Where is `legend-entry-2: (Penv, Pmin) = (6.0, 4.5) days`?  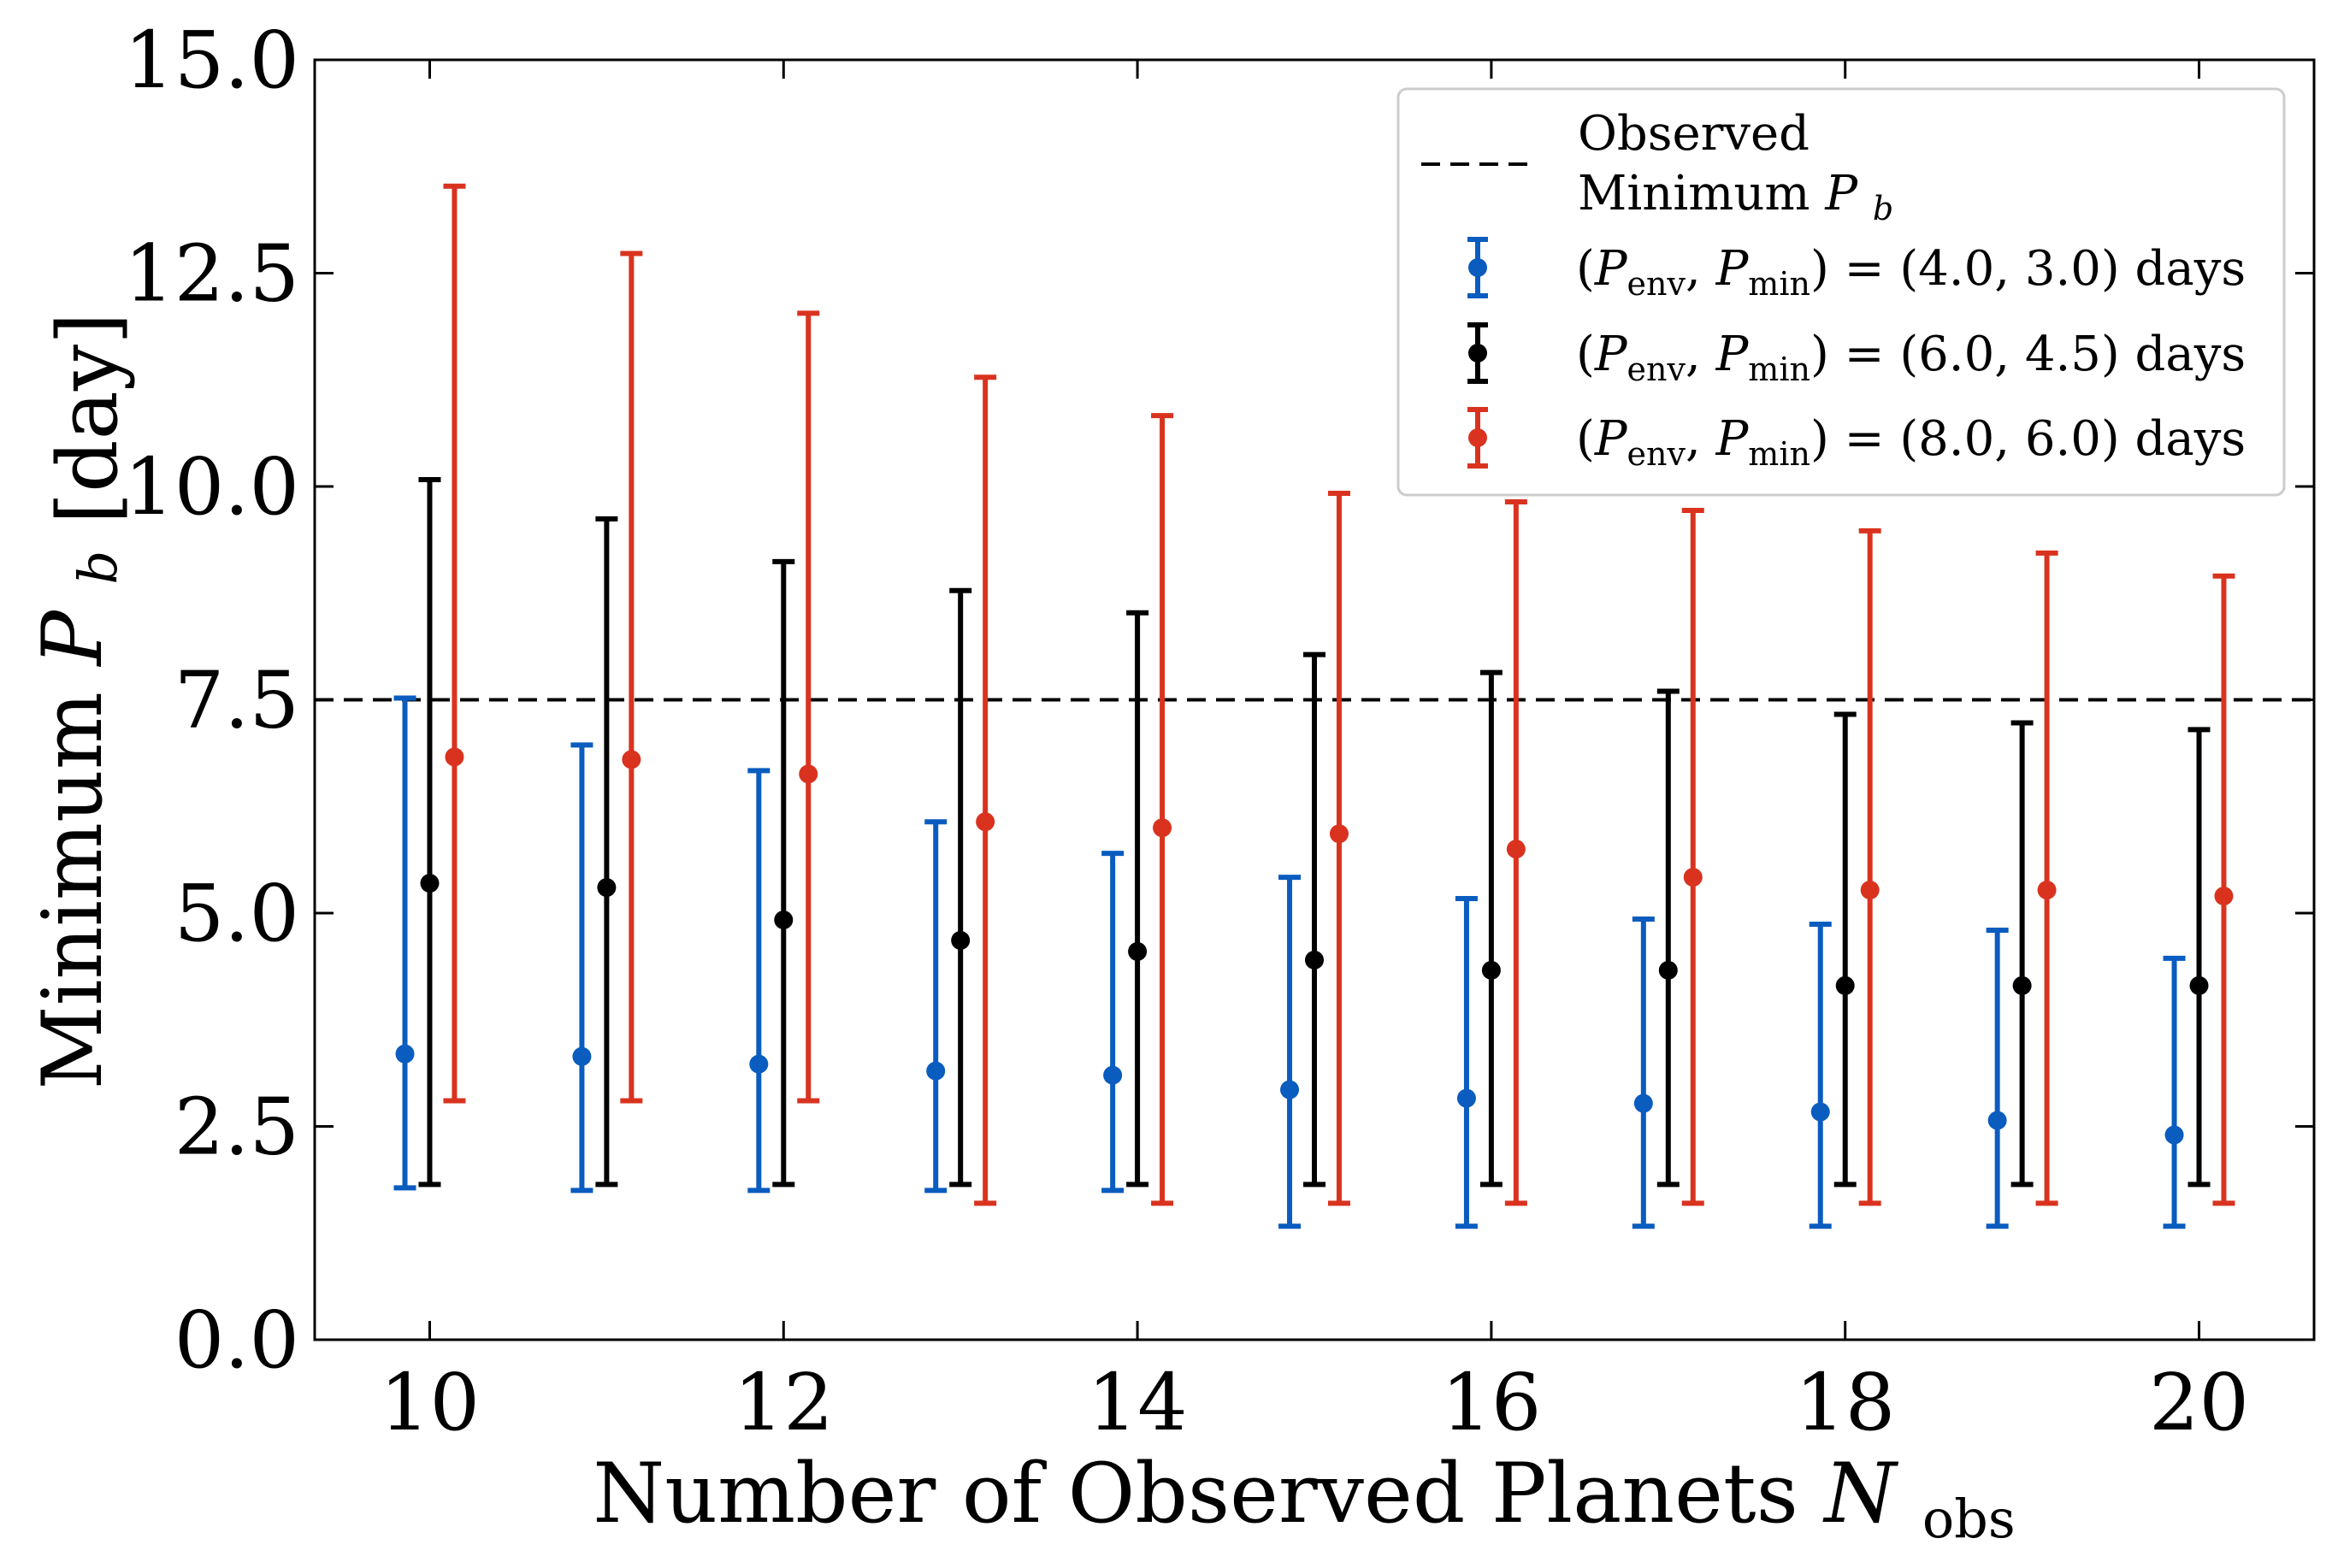
legend-entry-2: (Penv, Pmin) = (6.0, 4.5) days is located at coordinates (1856, 355).